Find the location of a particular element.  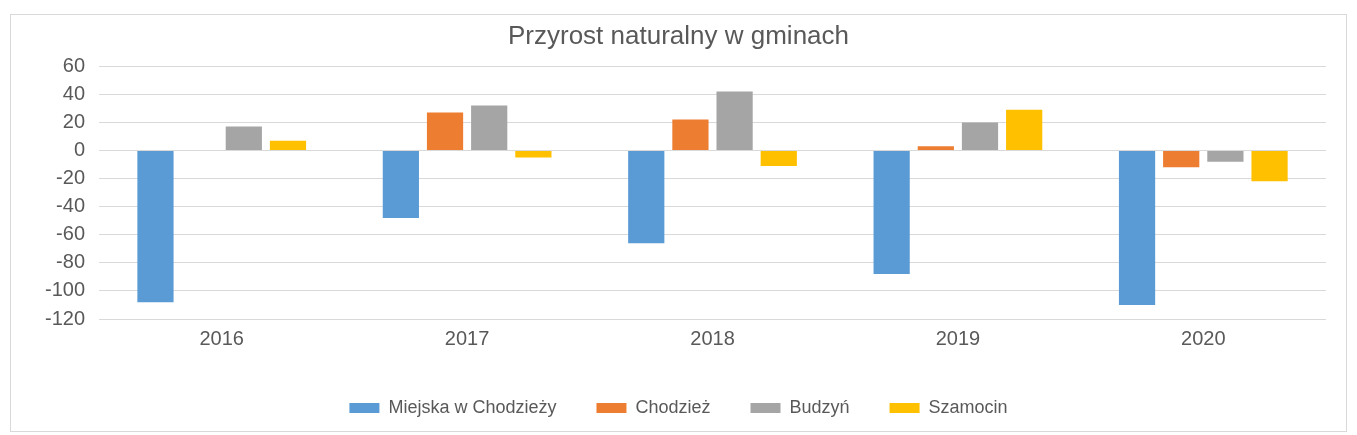

legend-label: Szamocin is located at coordinates (968, 406).